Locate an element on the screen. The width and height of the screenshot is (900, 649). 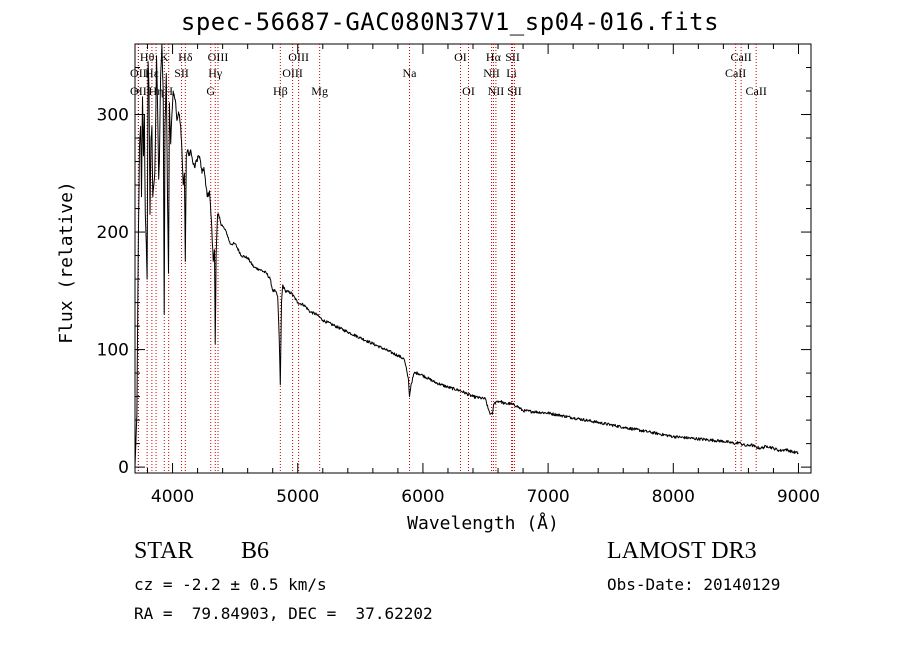
object-class: STAR is located at coordinates (164, 551).